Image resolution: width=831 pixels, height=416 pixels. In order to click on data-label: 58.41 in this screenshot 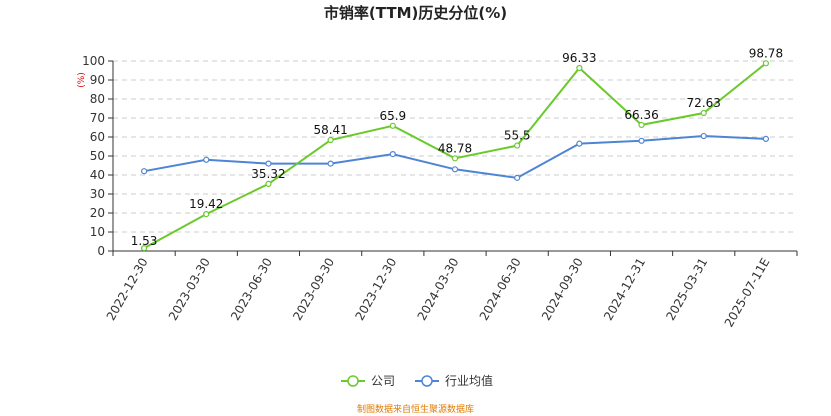, I will do `click(330, 130)`.